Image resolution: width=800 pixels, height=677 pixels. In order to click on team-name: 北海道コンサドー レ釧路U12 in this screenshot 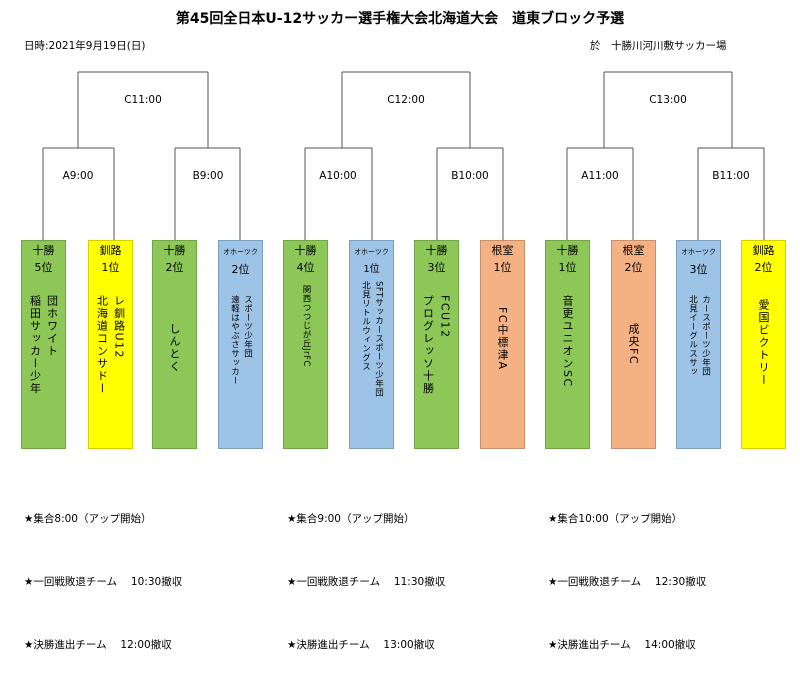, I will do `click(110, 345)`.